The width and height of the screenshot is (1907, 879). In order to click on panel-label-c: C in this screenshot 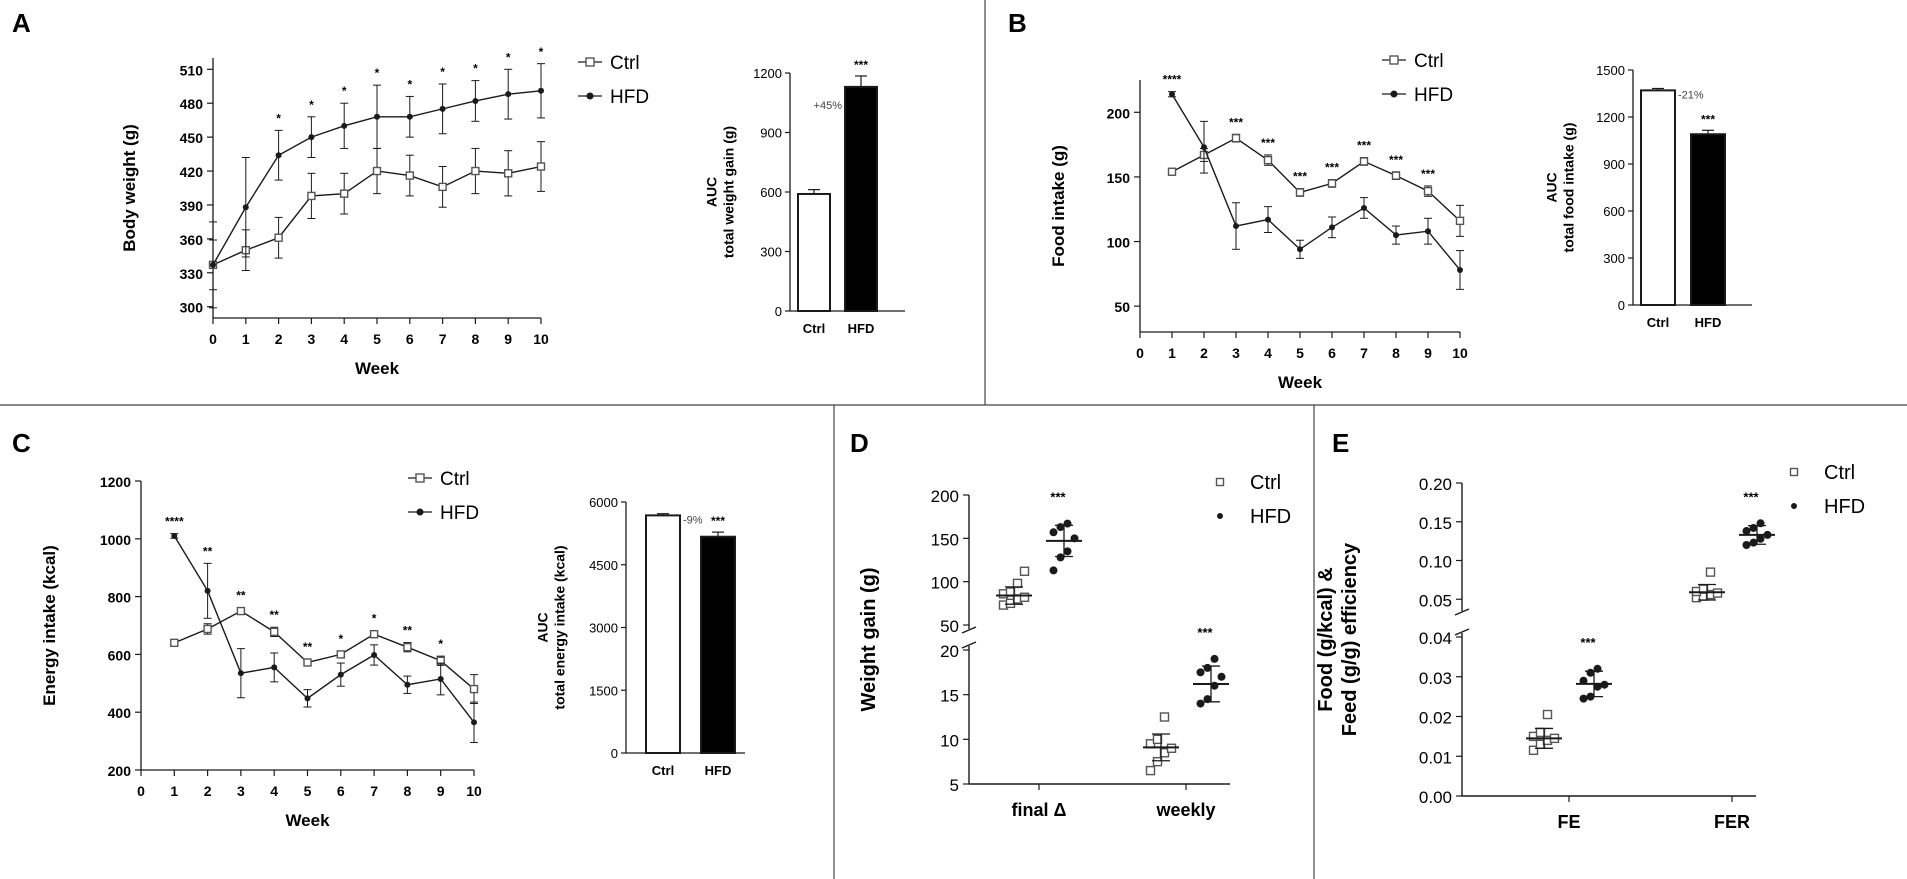, I will do `click(21, 443)`.